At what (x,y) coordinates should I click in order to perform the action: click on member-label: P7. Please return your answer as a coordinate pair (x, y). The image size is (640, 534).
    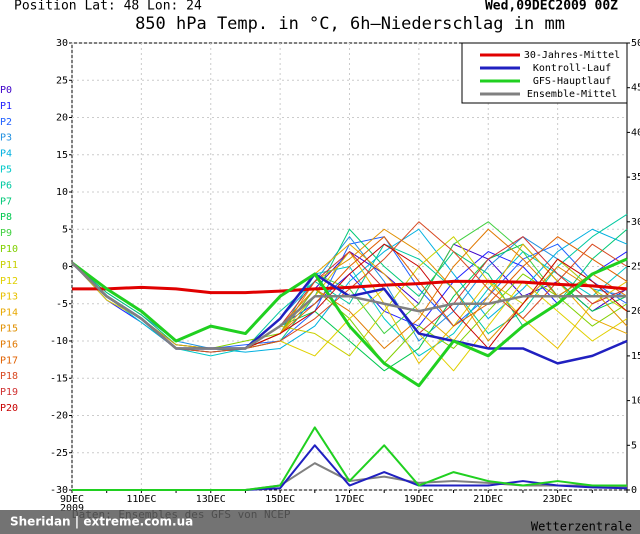
    Looking at the image, I should click on (6, 201).